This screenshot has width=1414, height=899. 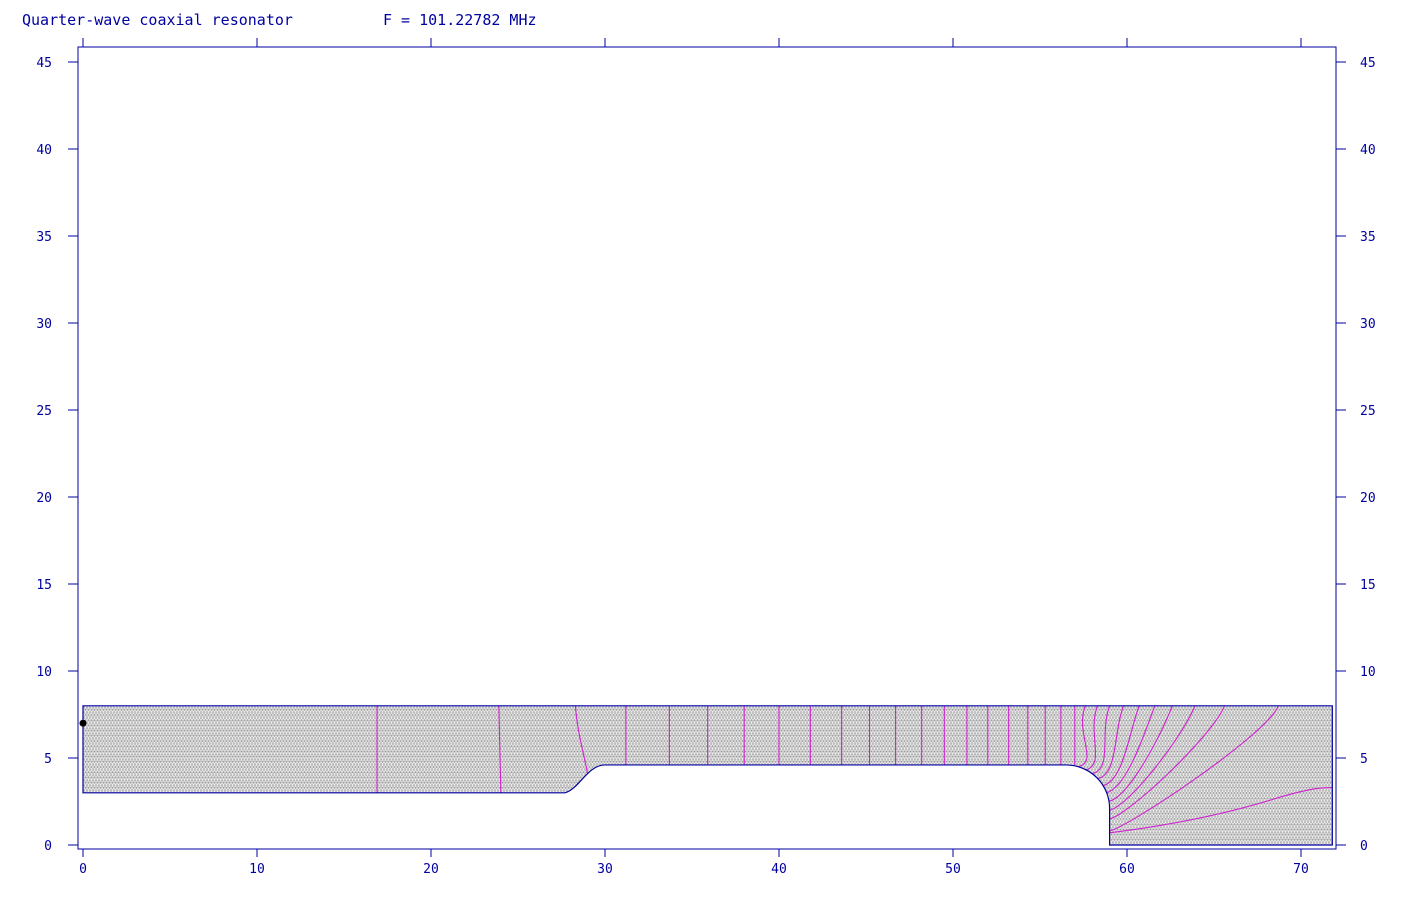 I want to click on x-tick-label: 70, so click(x=1301, y=869).